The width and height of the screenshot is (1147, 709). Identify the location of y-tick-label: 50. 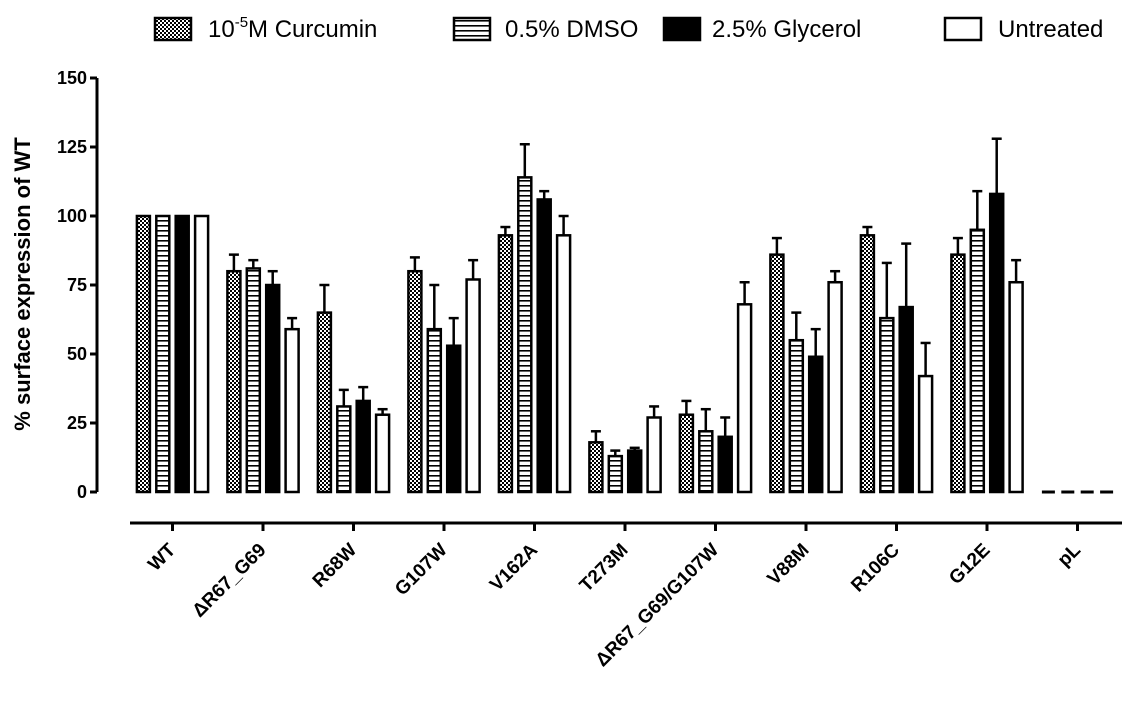
(77, 354).